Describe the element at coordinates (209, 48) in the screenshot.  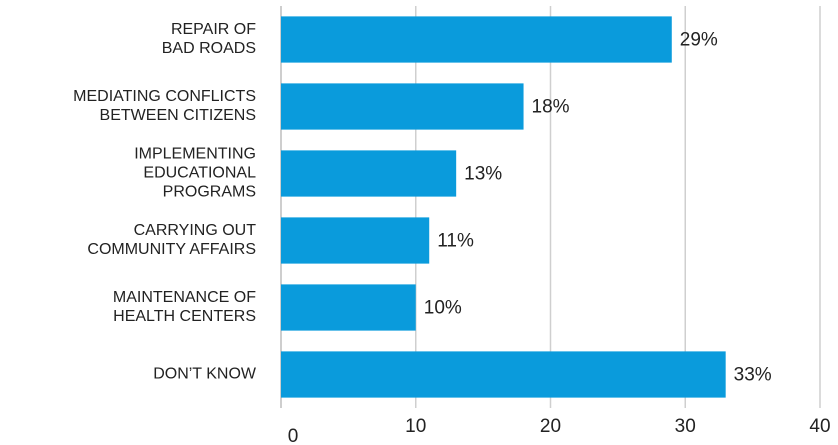
I see `category-label-line: BAD ROADS` at that location.